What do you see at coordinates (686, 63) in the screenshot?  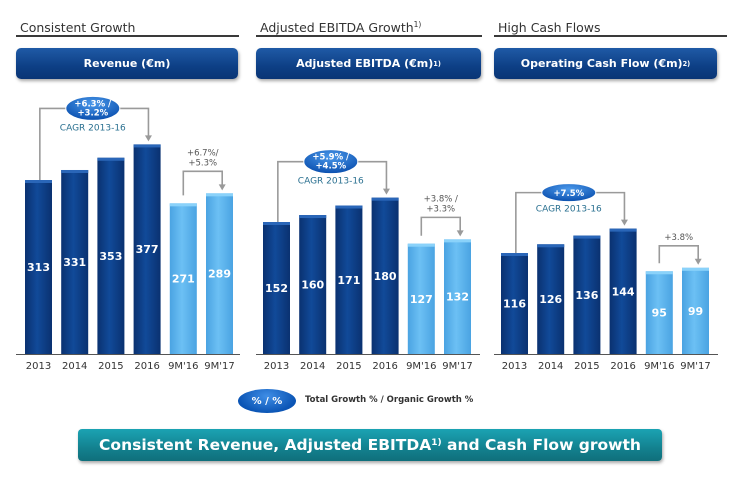 I see `footnote-marker: 2)` at bounding box center [686, 63].